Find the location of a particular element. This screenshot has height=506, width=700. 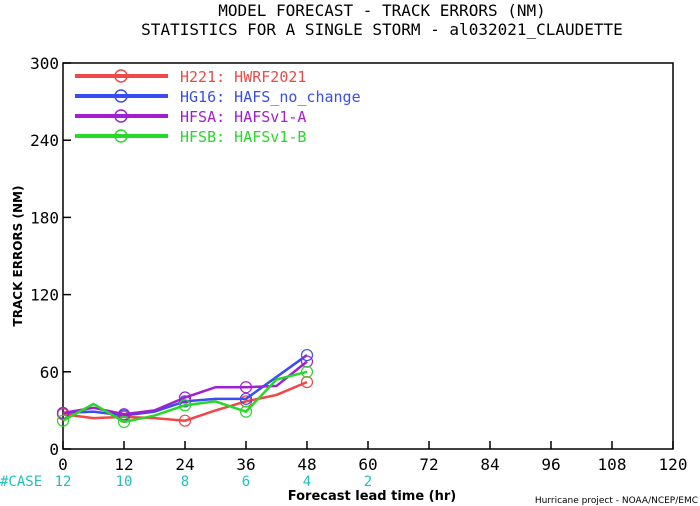

case-count: 4 is located at coordinates (307, 482).